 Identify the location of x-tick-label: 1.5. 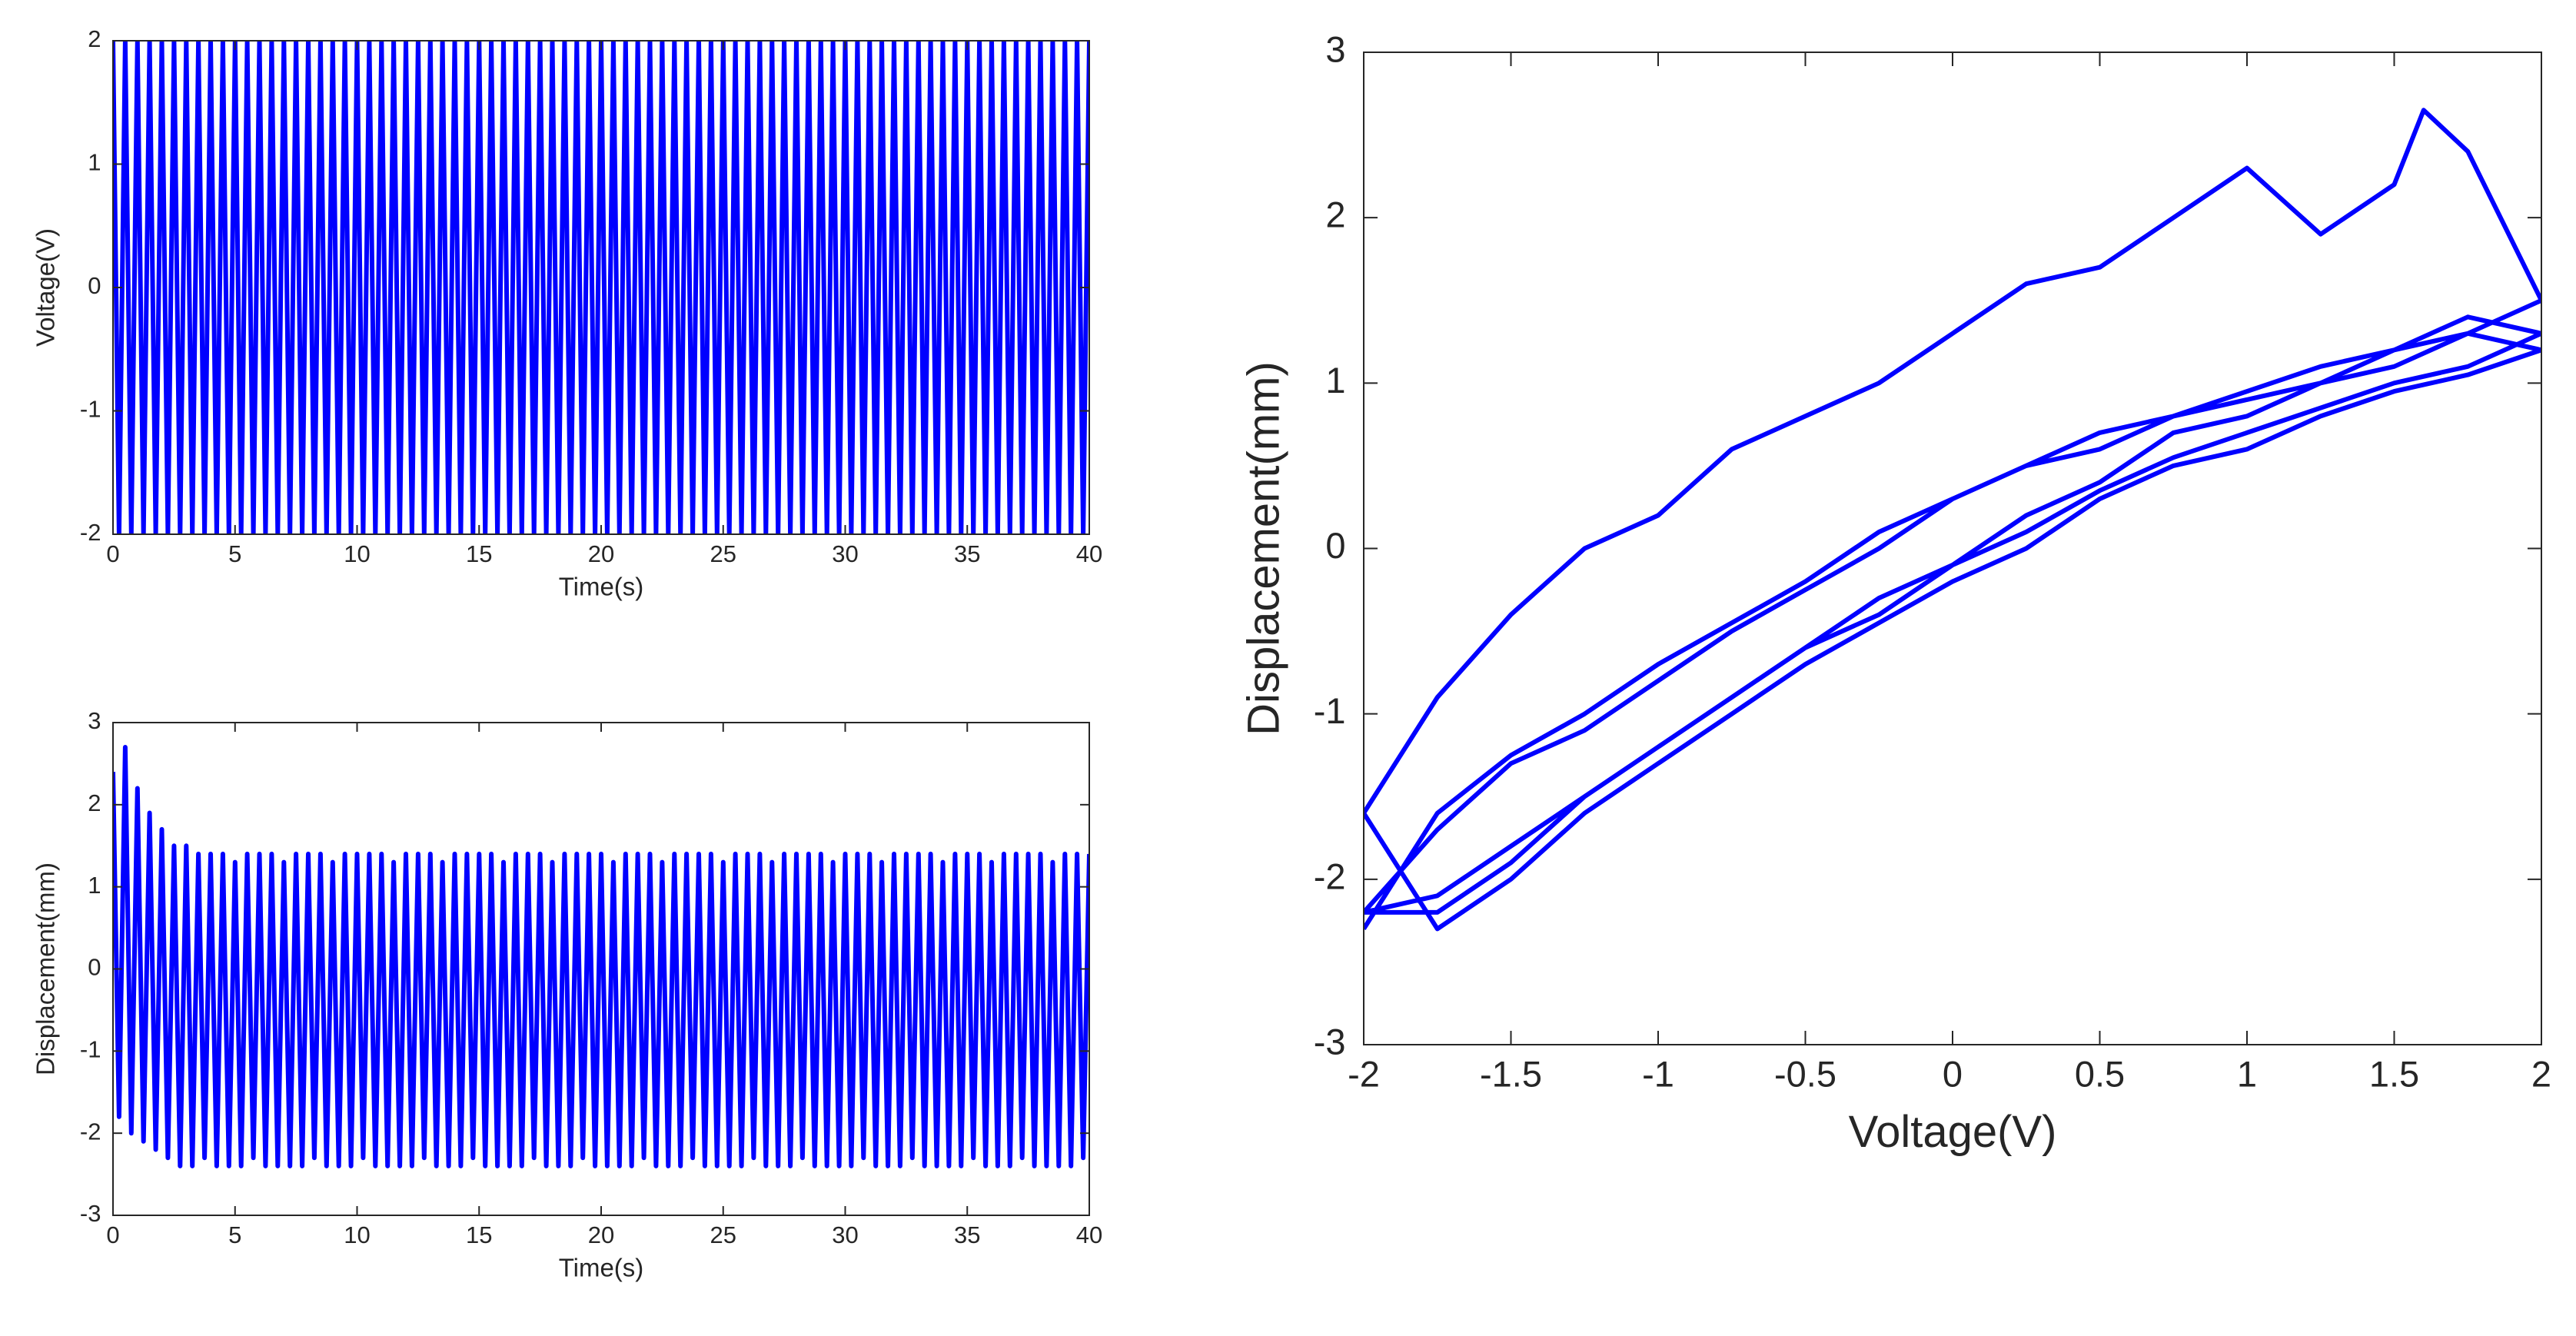
(2394, 1074).